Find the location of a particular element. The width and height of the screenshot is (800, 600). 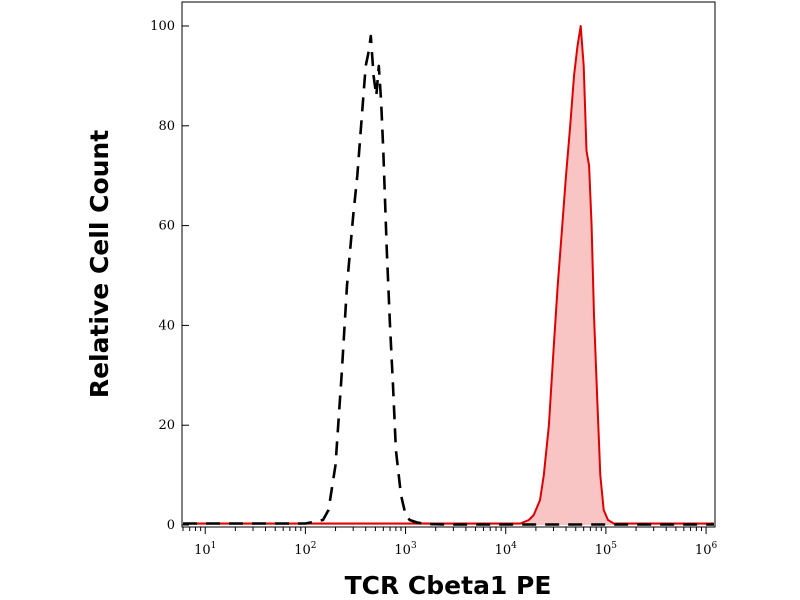

y-tick-label: 20 is located at coordinates (166, 425).